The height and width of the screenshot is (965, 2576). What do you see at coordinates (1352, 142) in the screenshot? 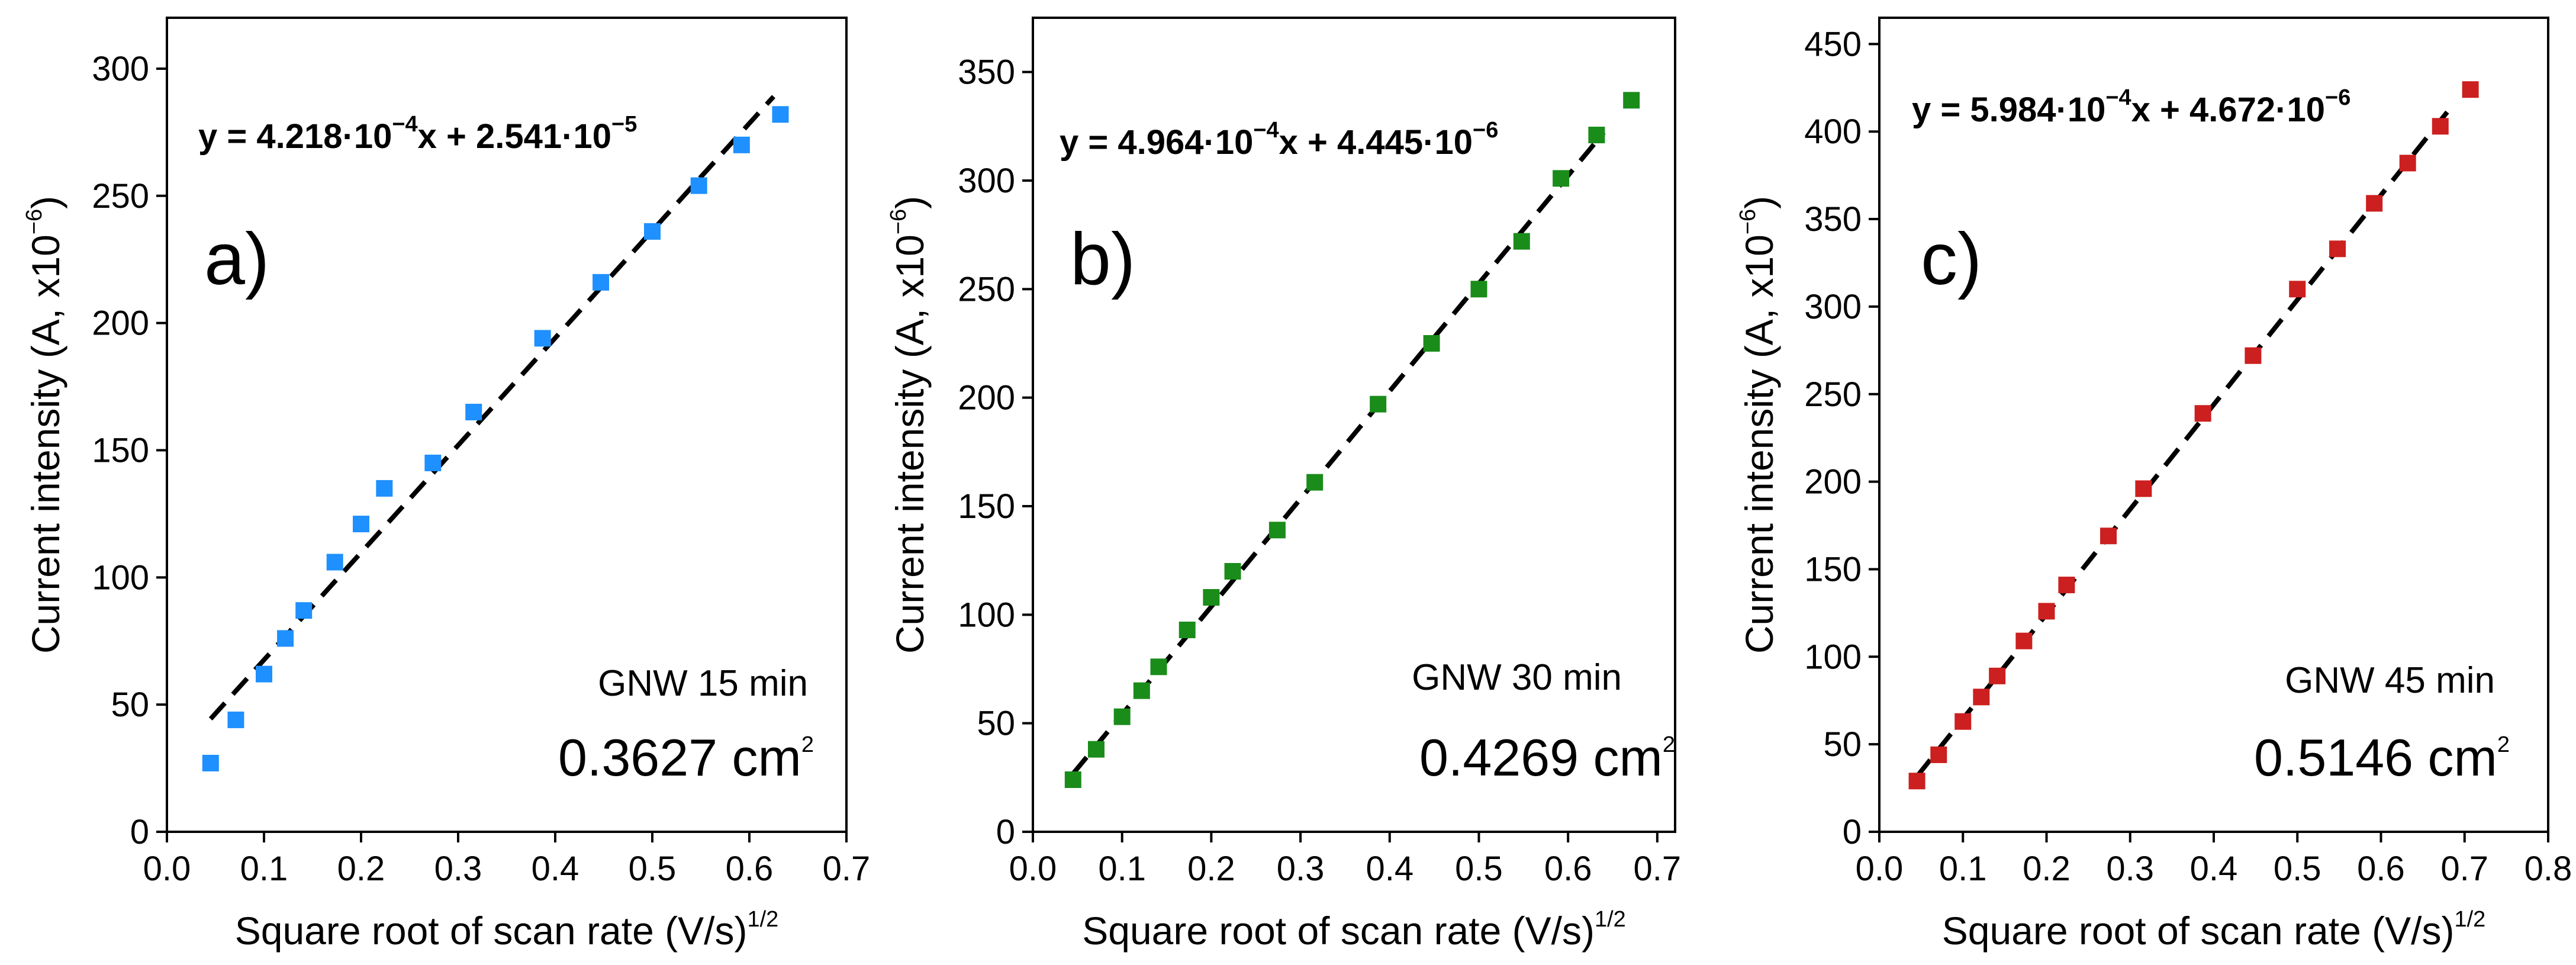
I see `equation-part: x + 4.445` at bounding box center [1352, 142].